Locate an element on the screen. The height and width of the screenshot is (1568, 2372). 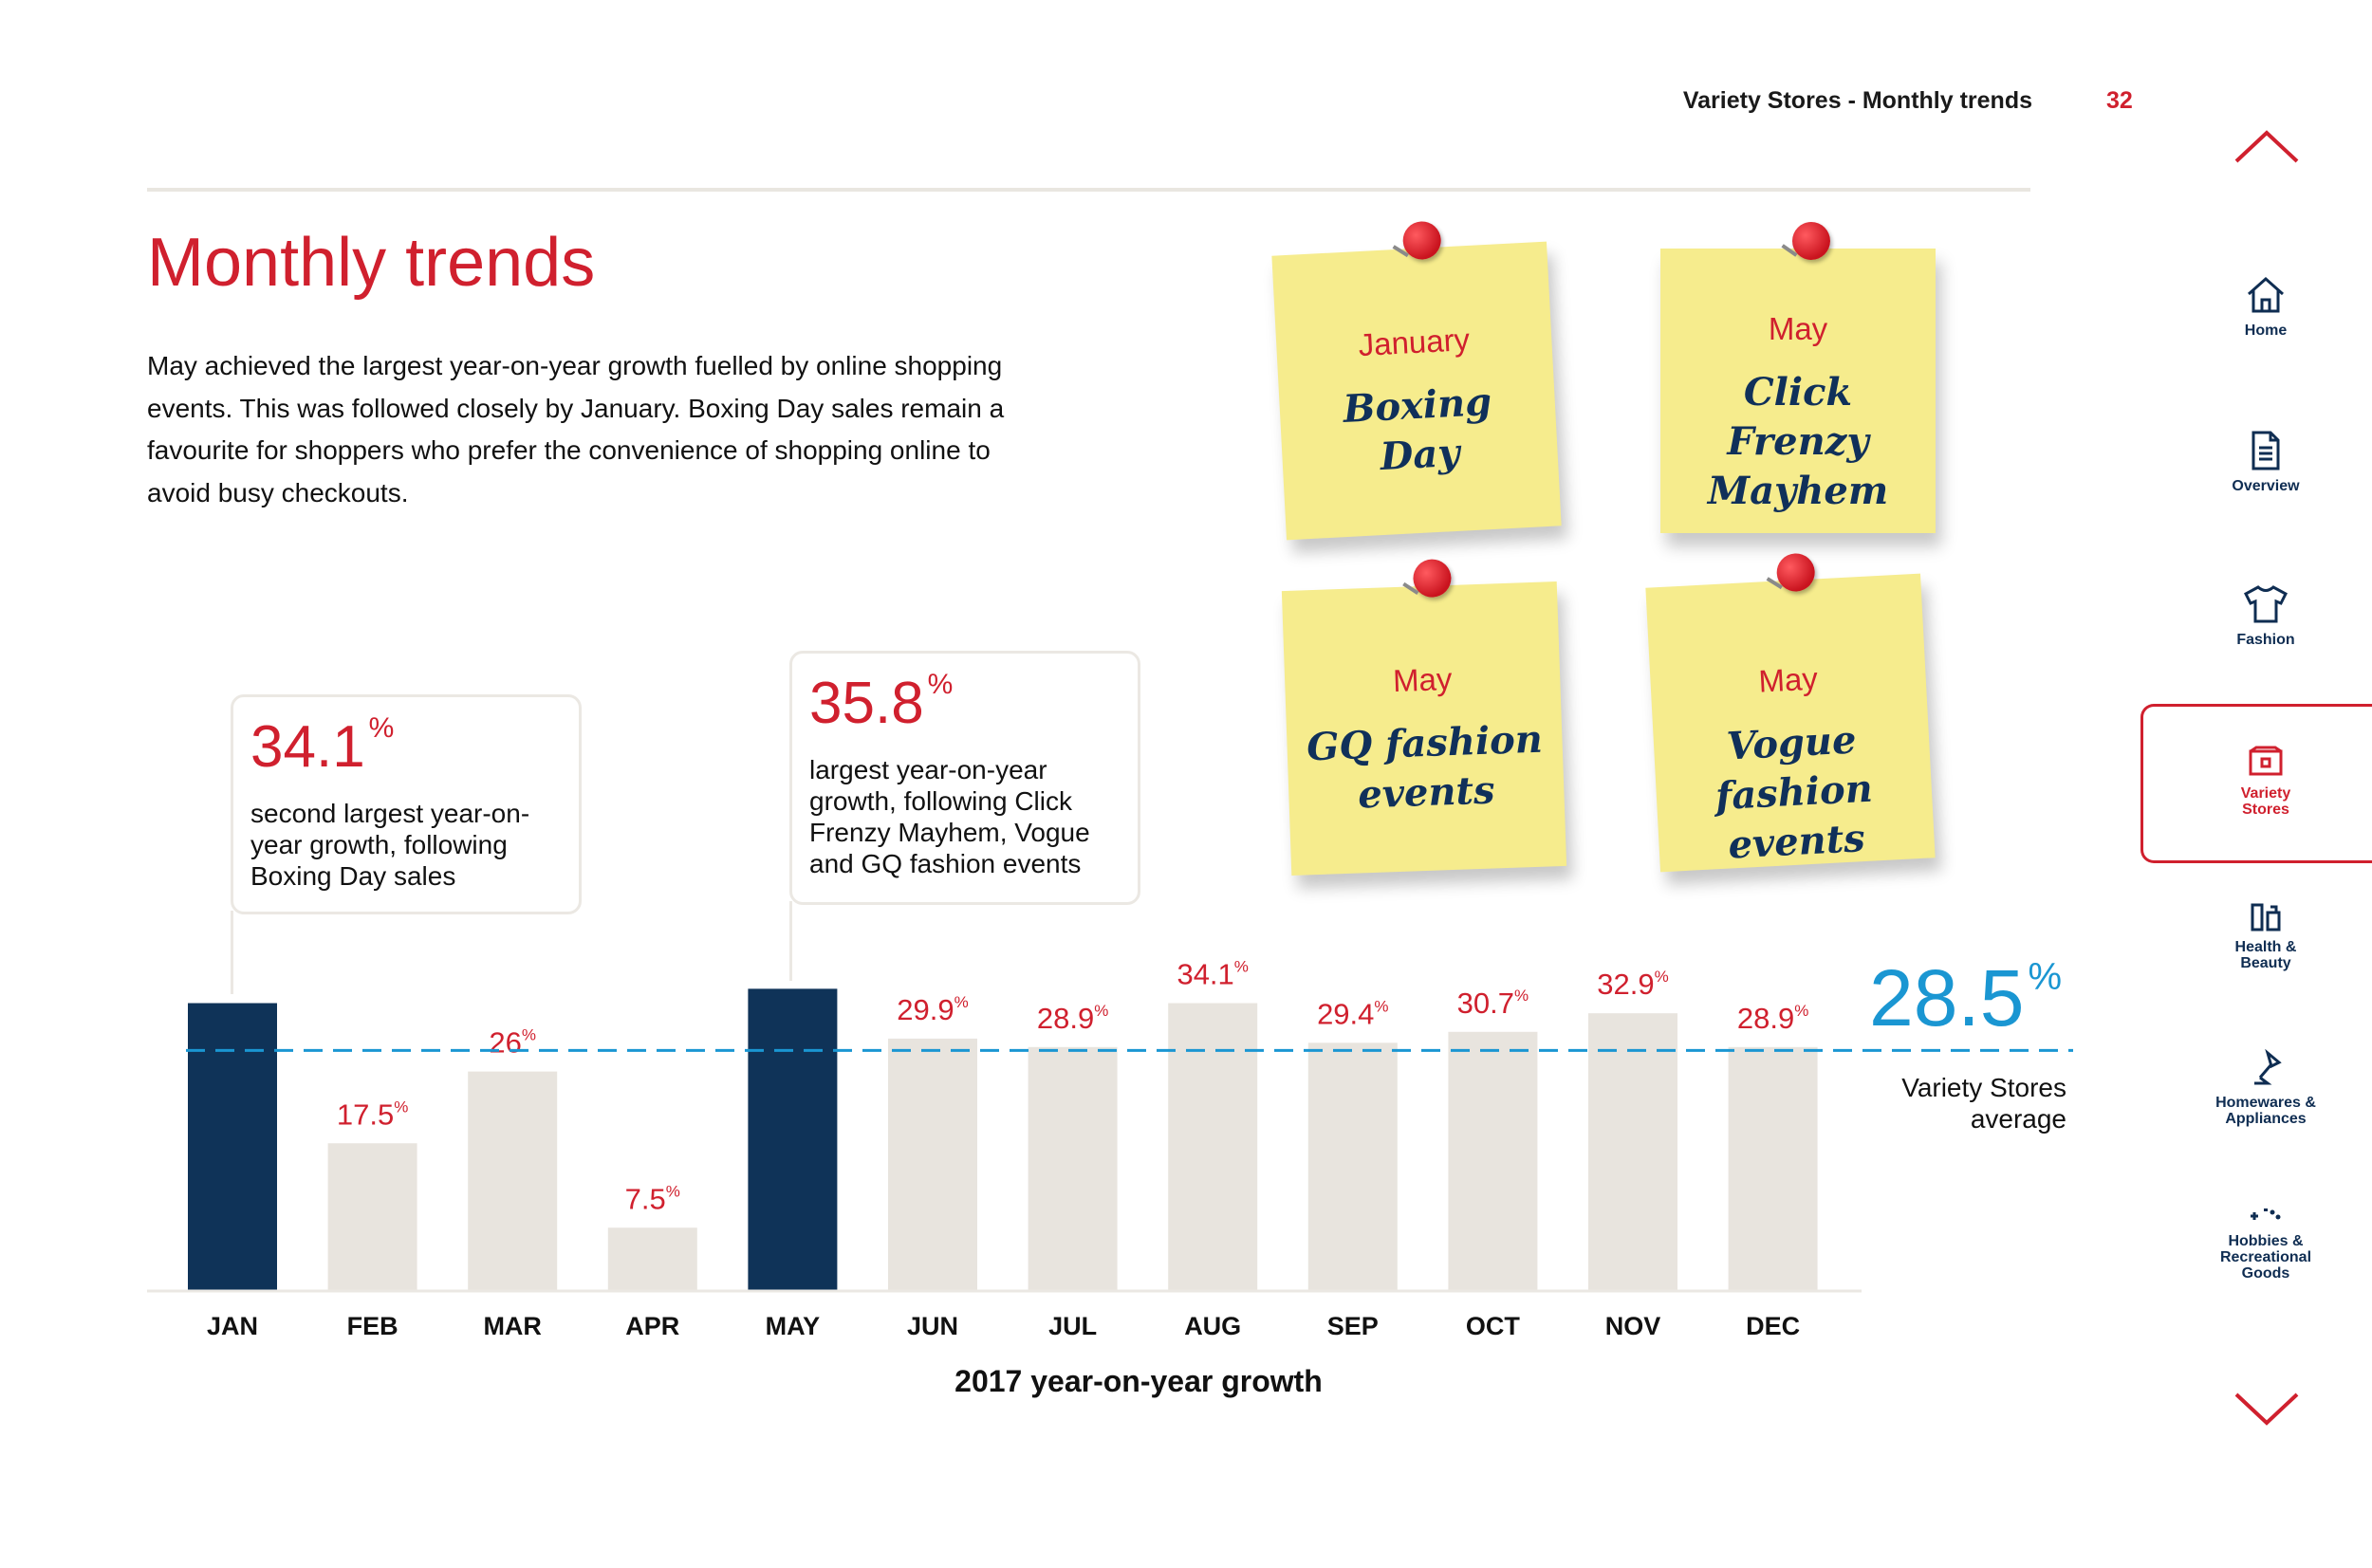
x-tick-label: FEB is located at coordinates (372, 1326).